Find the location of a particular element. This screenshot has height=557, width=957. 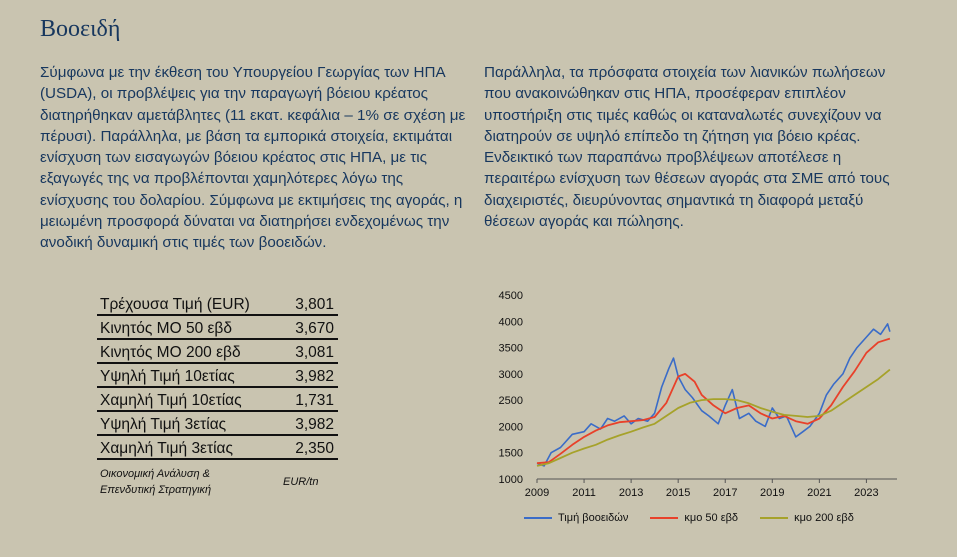

y-tick-label: 3000 is located at coordinates (511, 375).